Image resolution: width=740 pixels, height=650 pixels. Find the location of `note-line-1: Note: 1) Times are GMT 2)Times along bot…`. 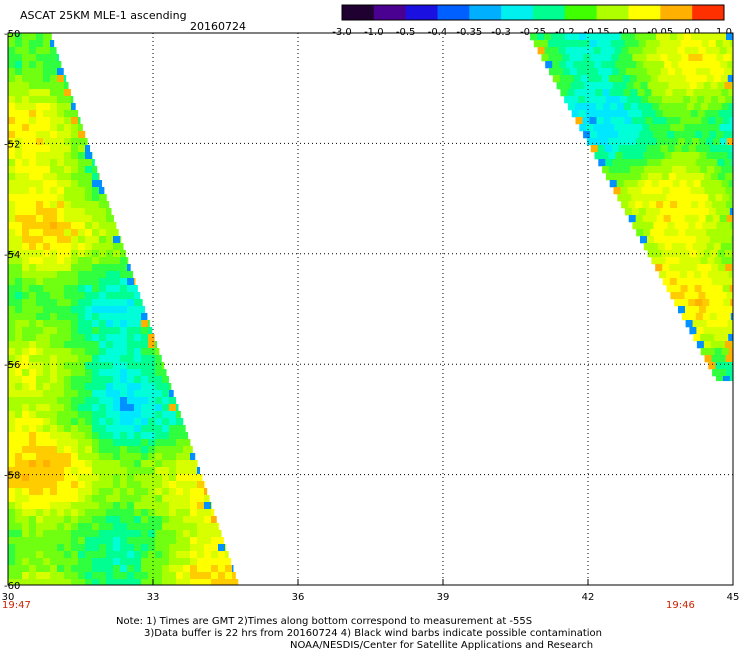

note-line-1: Note: 1) Times are GMT 2)Times along bot… is located at coordinates (324, 621).